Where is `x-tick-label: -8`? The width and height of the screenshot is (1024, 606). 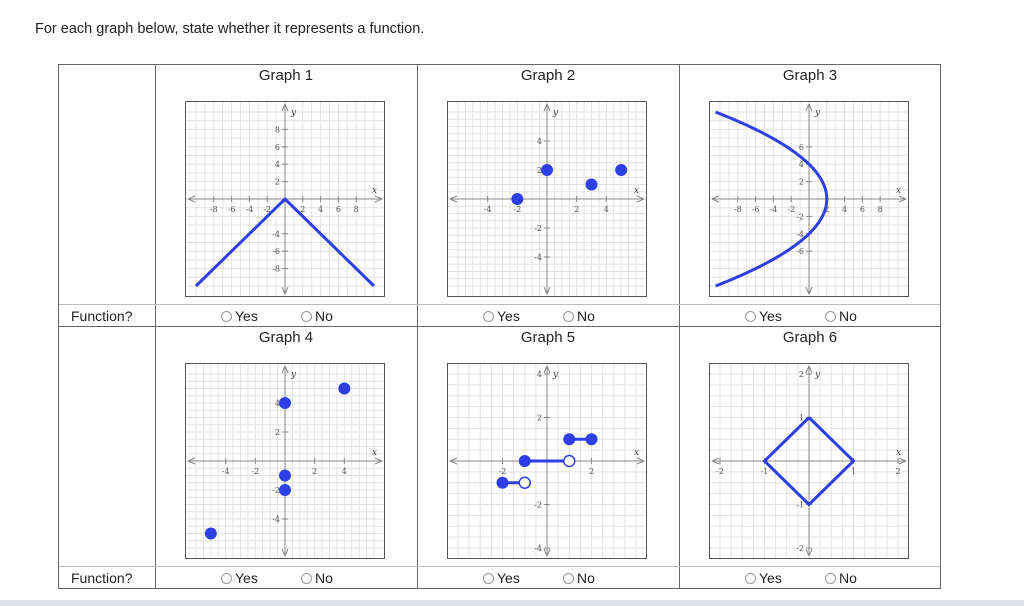
x-tick-label: -8 is located at coordinates (214, 209).